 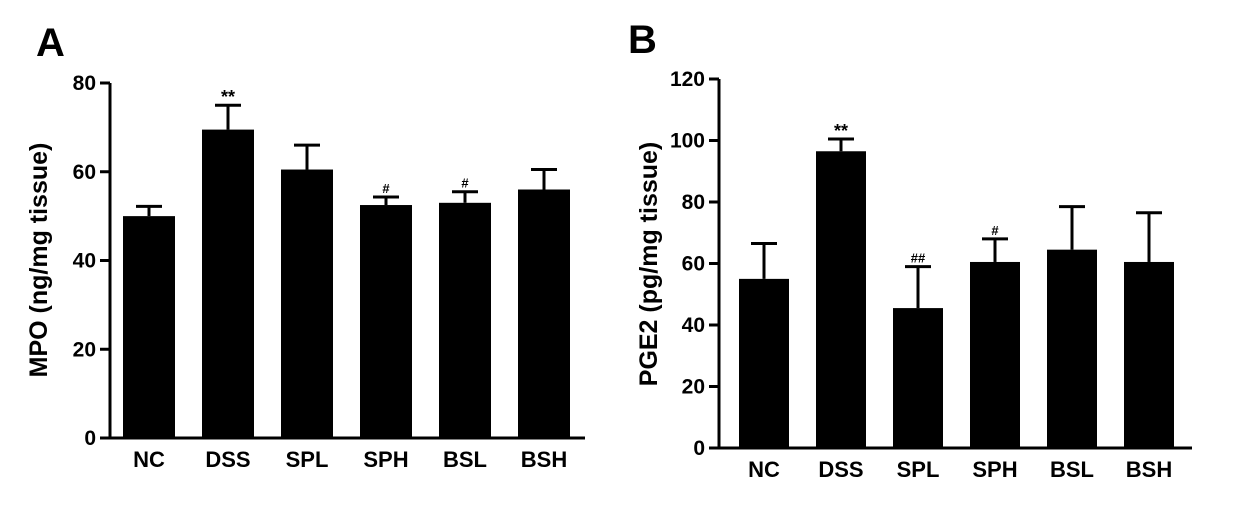 What do you see at coordinates (918, 258) in the screenshot?
I see `panel-b-significance-label: ##` at bounding box center [918, 258].